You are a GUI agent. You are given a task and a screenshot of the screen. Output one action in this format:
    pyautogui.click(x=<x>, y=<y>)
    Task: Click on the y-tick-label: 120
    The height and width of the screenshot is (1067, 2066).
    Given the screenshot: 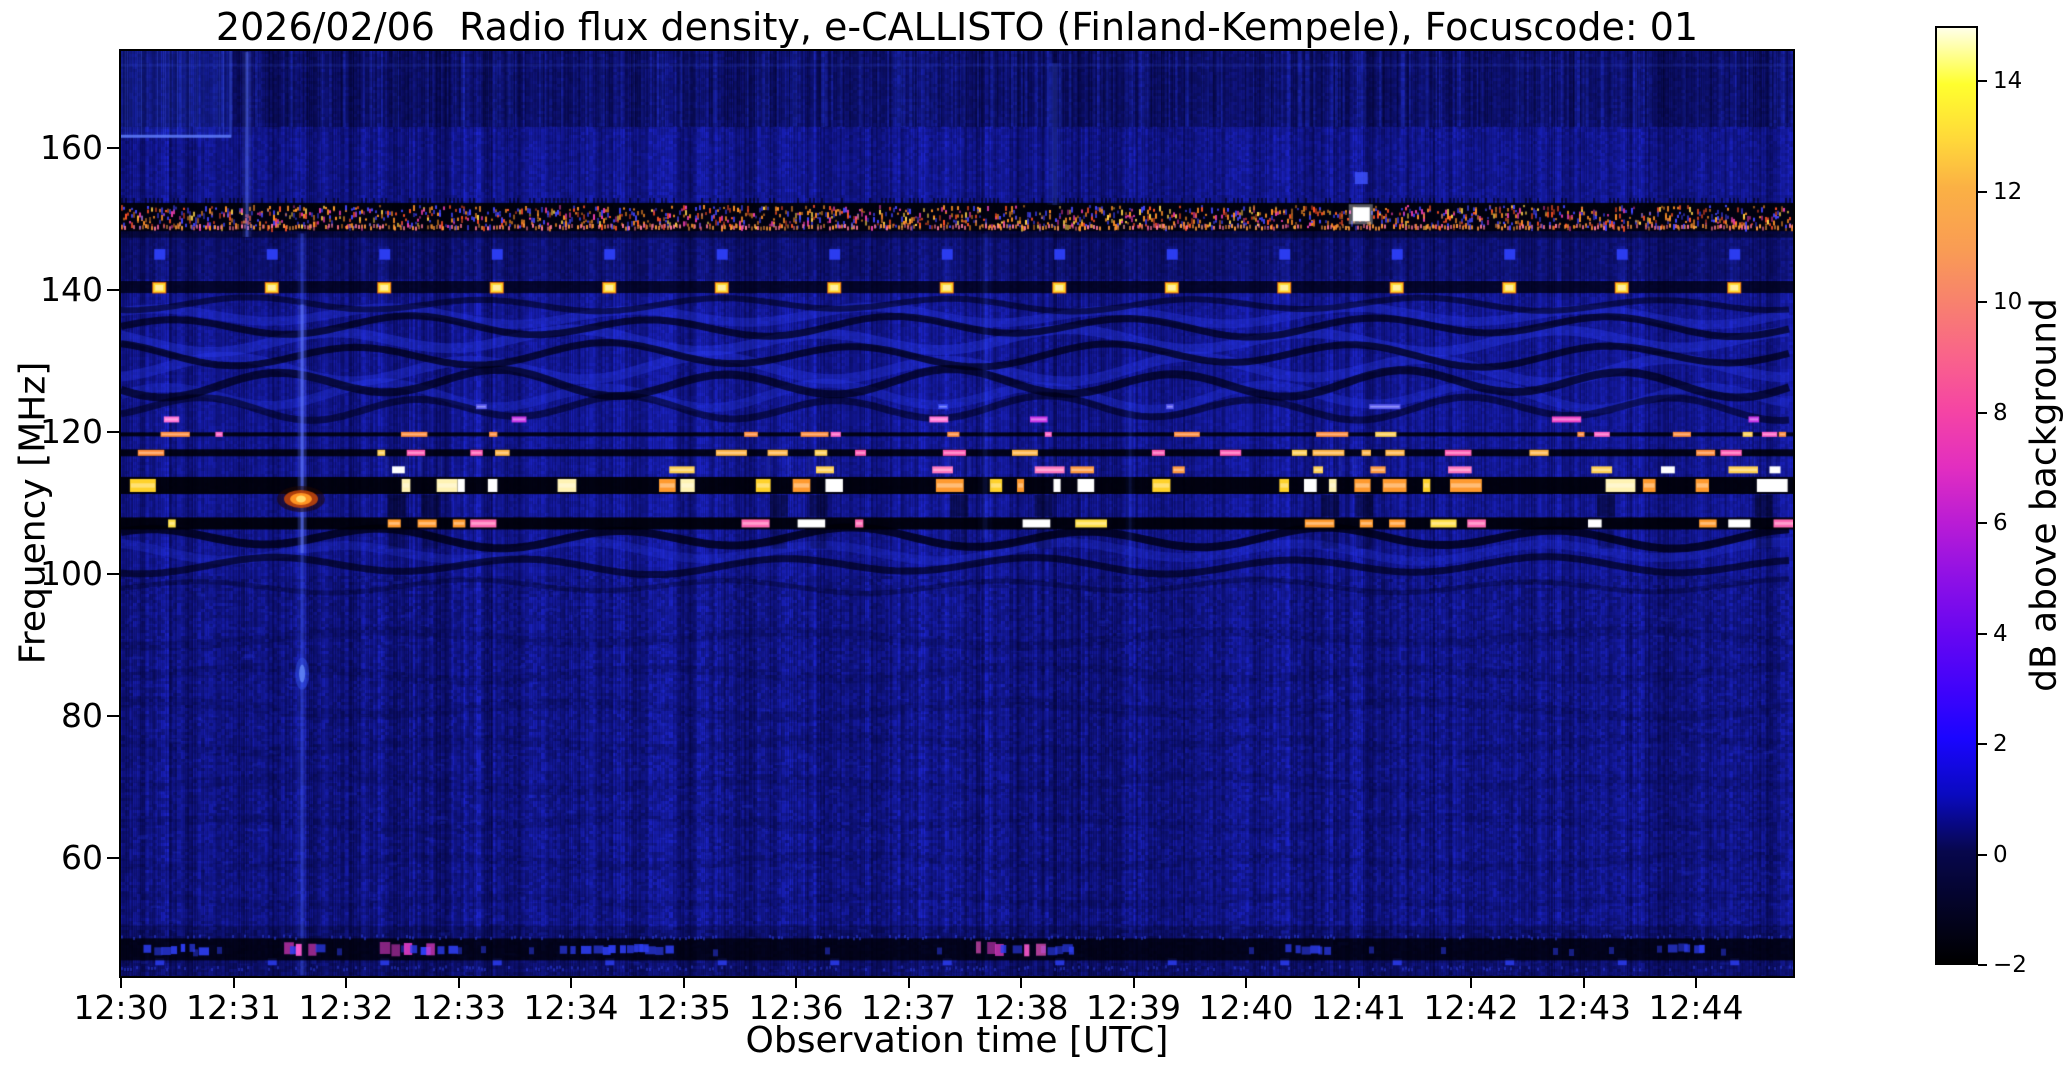 What is the action you would take?
    pyautogui.click(x=71, y=432)
    